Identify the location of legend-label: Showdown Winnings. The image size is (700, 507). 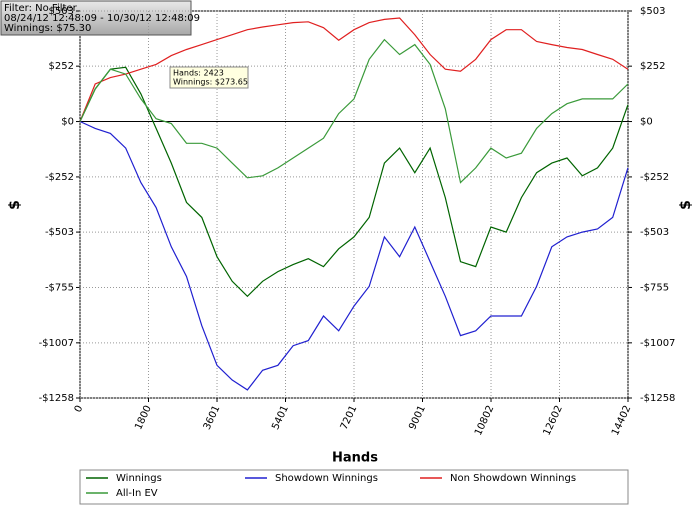
(326, 478).